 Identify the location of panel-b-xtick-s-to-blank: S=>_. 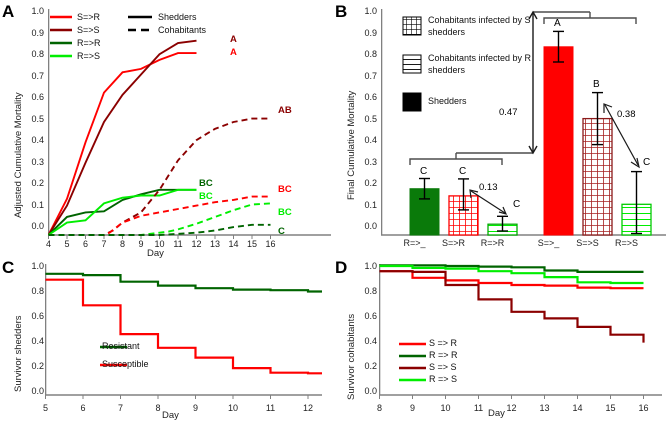
(548, 243).